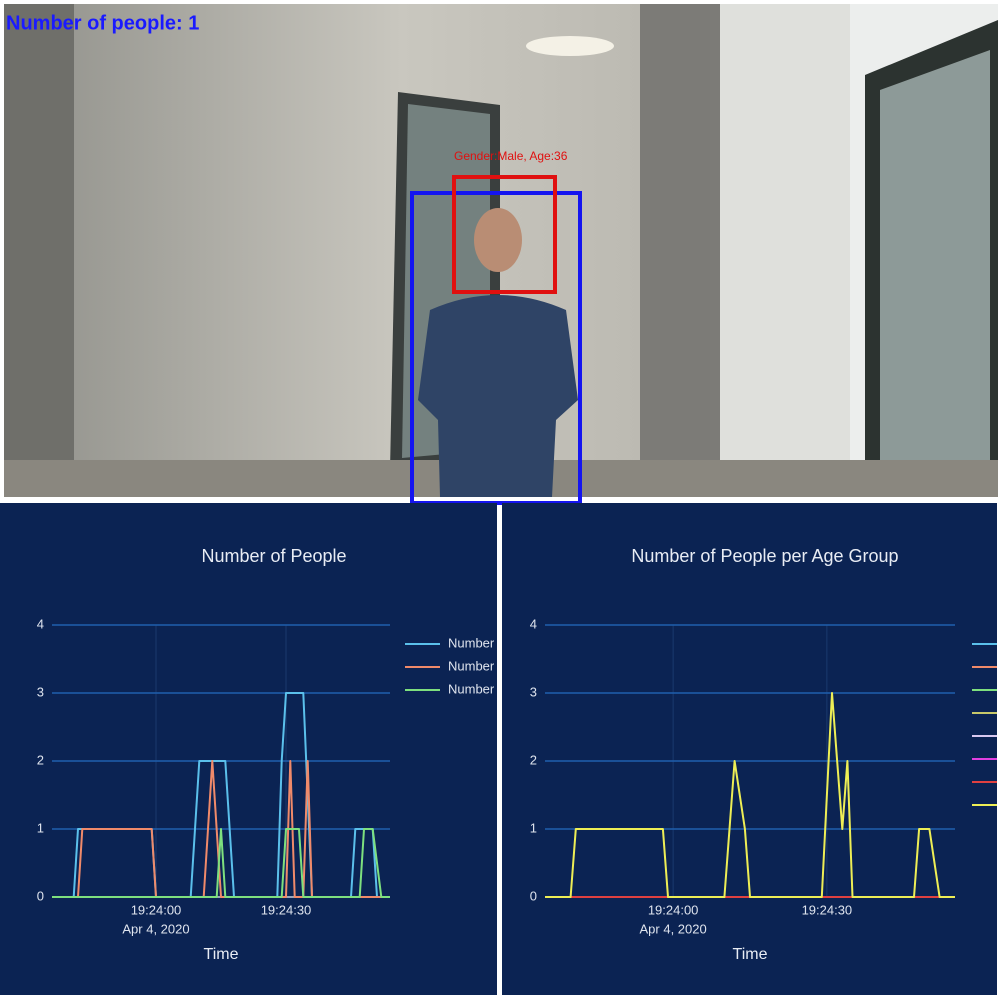 This screenshot has height=1000, width=1000. I want to click on face-box, so click(504, 234).